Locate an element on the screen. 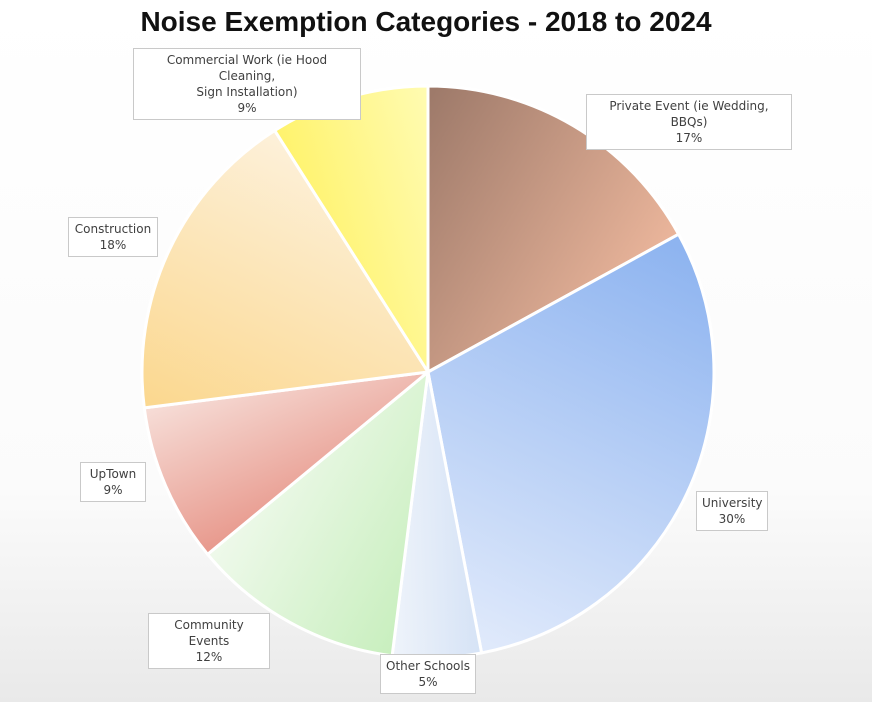  slice-label-text: UpTown is located at coordinates (113, 474).